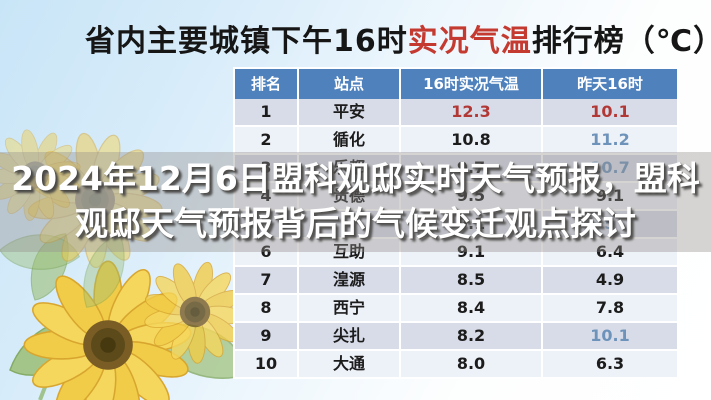  Describe the element at coordinates (469, 41) in the screenshot. I see `title-highlight: 实况气温` at that location.